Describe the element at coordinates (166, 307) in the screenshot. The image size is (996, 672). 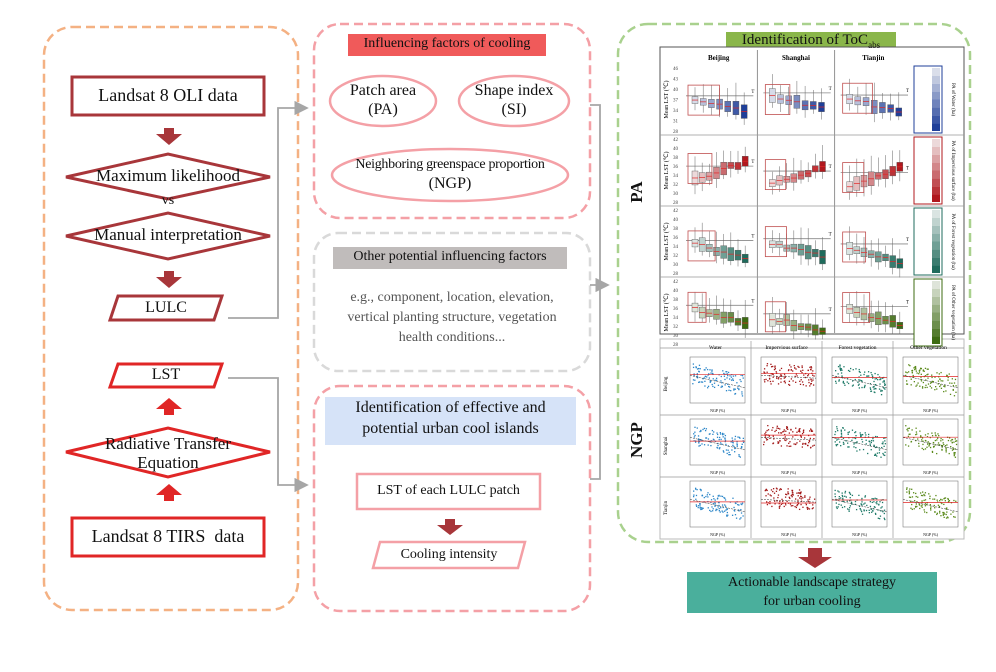
I see `lulc-label: LULC` at that location.